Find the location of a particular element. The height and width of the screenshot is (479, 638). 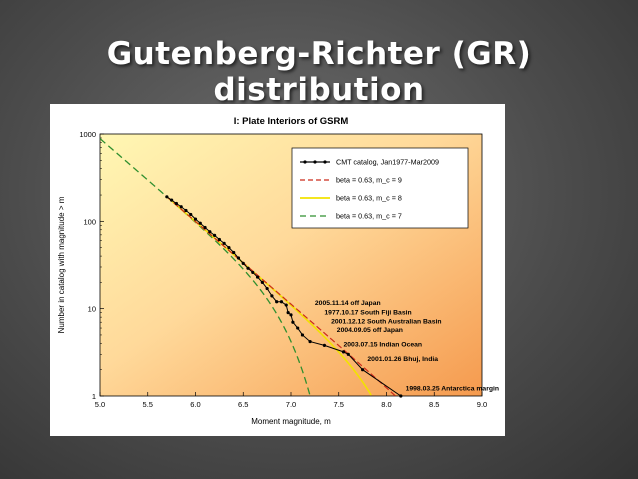

x-tick-label: 5.0 is located at coordinates (100, 404).